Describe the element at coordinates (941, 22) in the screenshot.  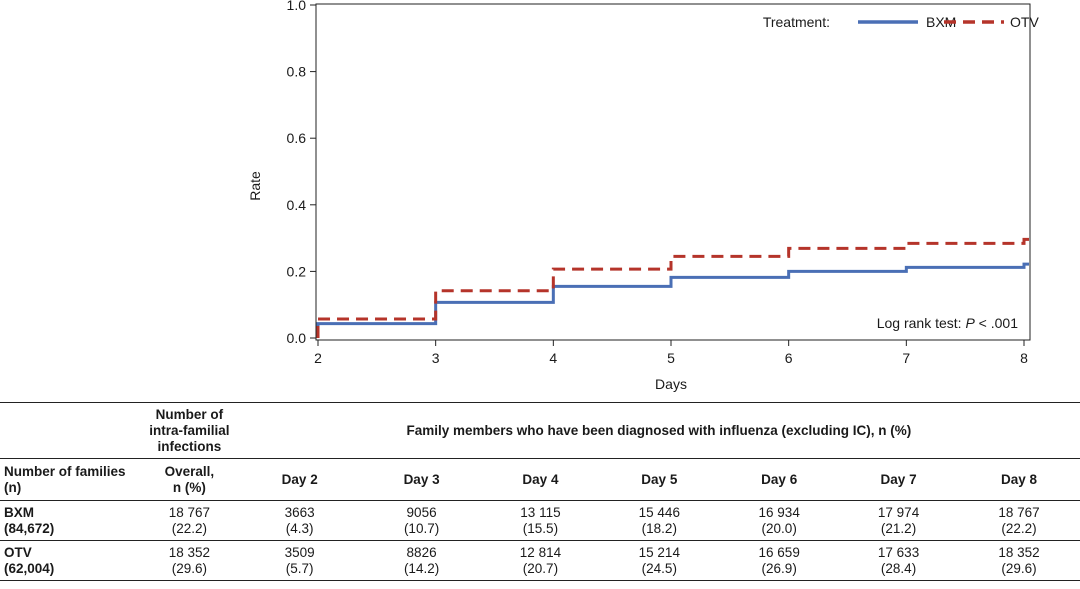
I see `legend-label-bxm: BXM` at that location.